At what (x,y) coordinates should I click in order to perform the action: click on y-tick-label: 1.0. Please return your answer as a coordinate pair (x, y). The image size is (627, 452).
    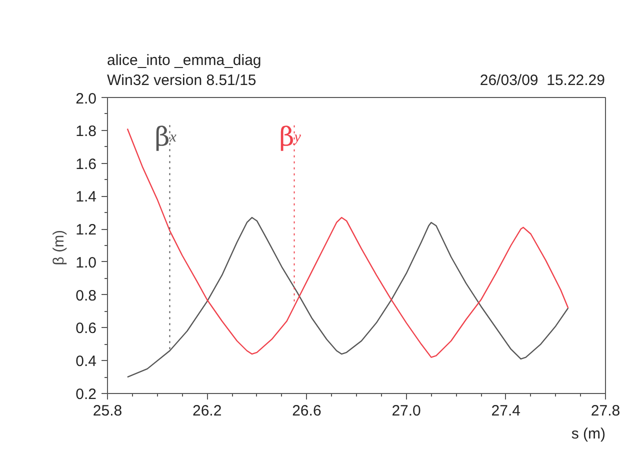
    Looking at the image, I should click on (86, 263).